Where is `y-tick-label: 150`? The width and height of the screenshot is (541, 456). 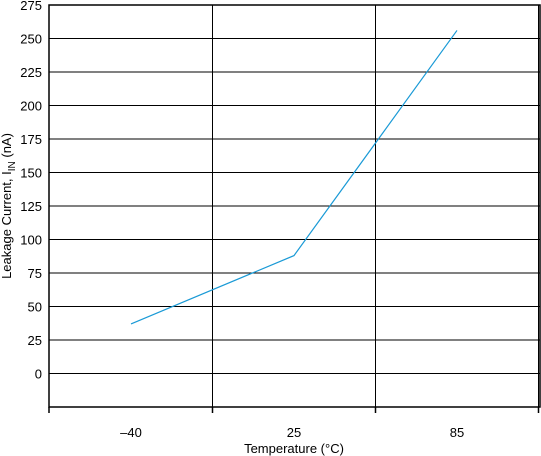
y-tick-label: 150 is located at coordinates (31, 173).